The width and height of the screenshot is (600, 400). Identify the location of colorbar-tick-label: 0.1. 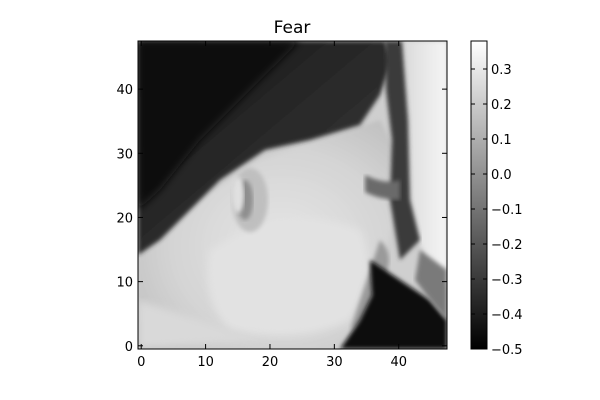
(501, 140).